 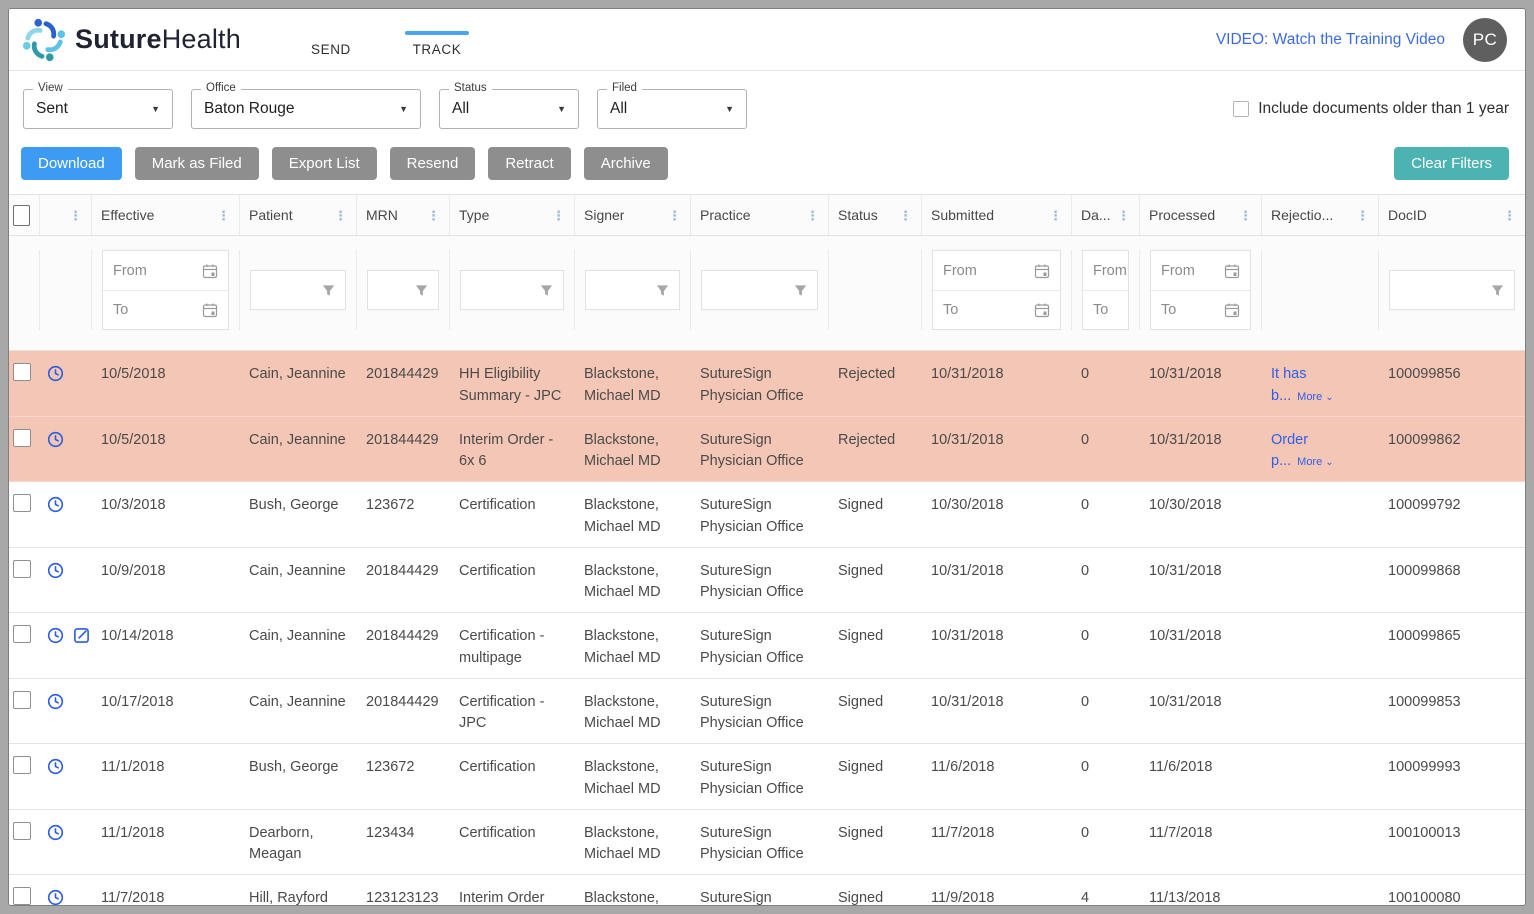 I want to click on view-dropdown: View Sent ▼, so click(x=98, y=105).